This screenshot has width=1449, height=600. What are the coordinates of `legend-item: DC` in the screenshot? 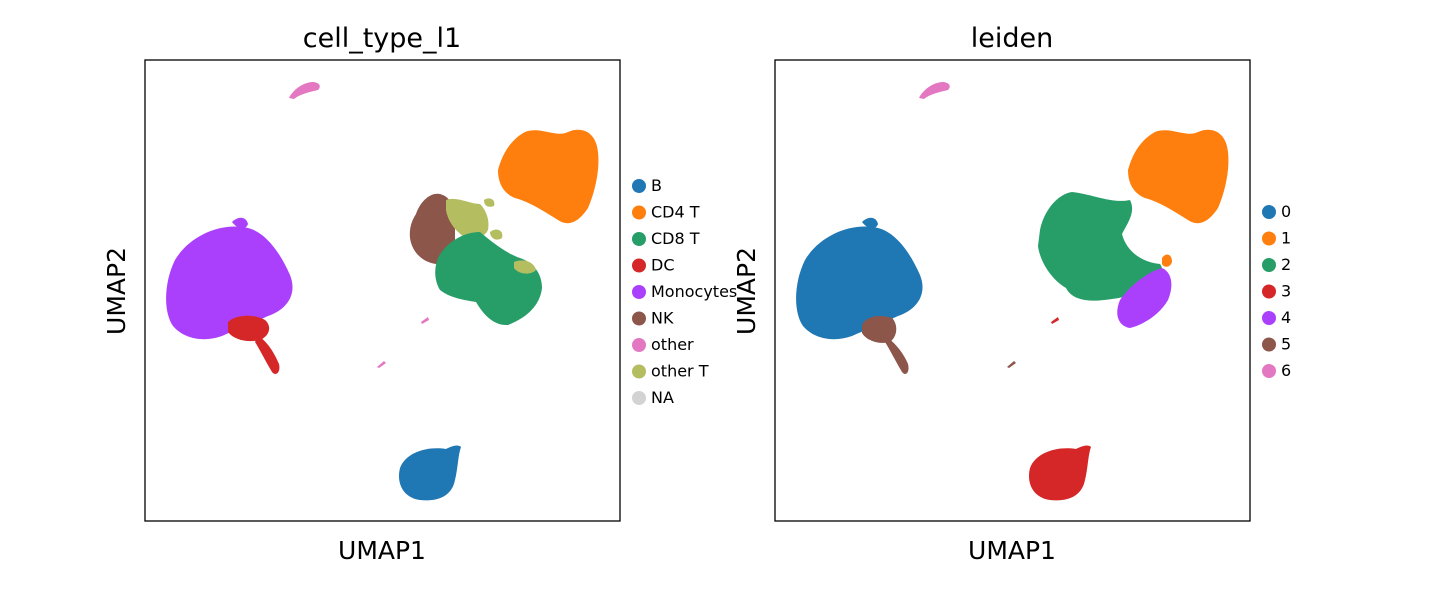 It's located at (653, 265).